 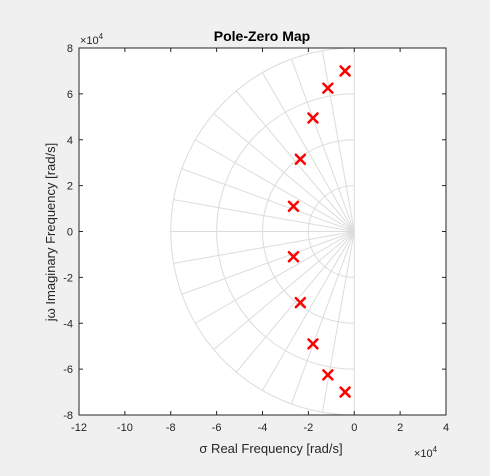 I want to click on x-exponent-power: 4, so click(x=435, y=449).